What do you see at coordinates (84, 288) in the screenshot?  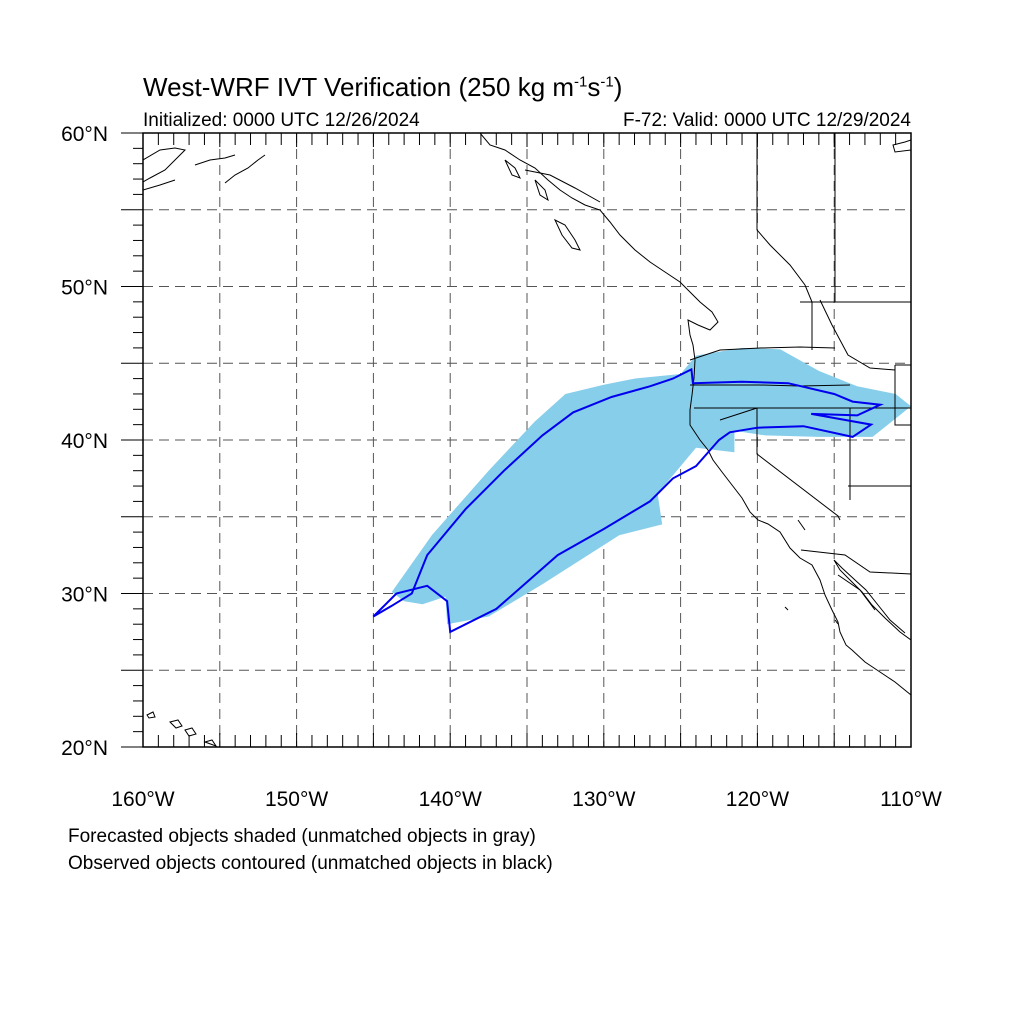 I see `lat-label: 50°N` at bounding box center [84, 288].